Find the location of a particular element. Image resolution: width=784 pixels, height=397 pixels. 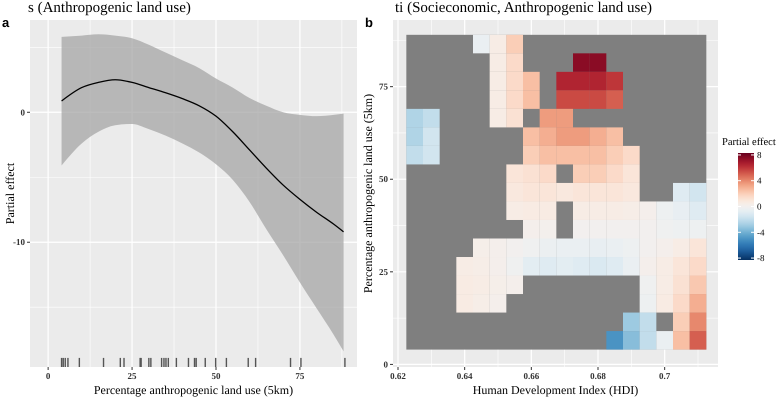

x-tick-label: 0.7 is located at coordinates (665, 376).